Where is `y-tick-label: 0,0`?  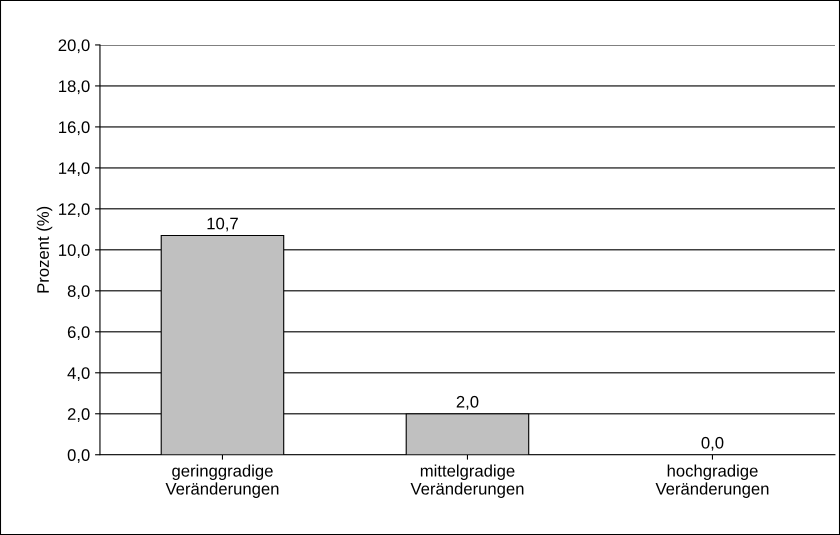
y-tick-label: 0,0 is located at coordinates (79, 456).